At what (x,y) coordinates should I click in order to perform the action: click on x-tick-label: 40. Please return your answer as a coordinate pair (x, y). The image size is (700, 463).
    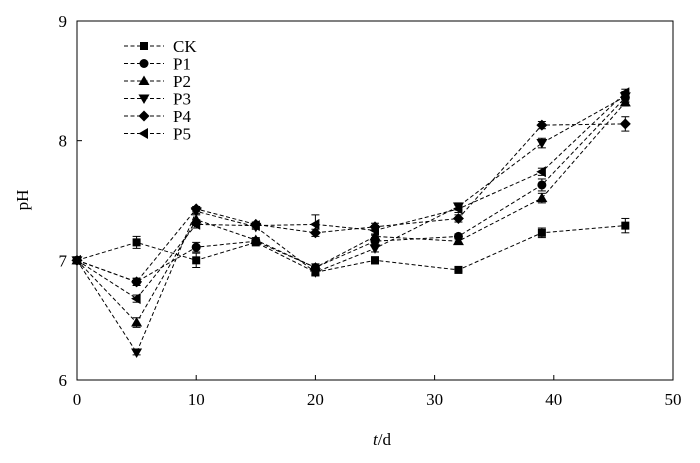
    Looking at the image, I should click on (553, 399).